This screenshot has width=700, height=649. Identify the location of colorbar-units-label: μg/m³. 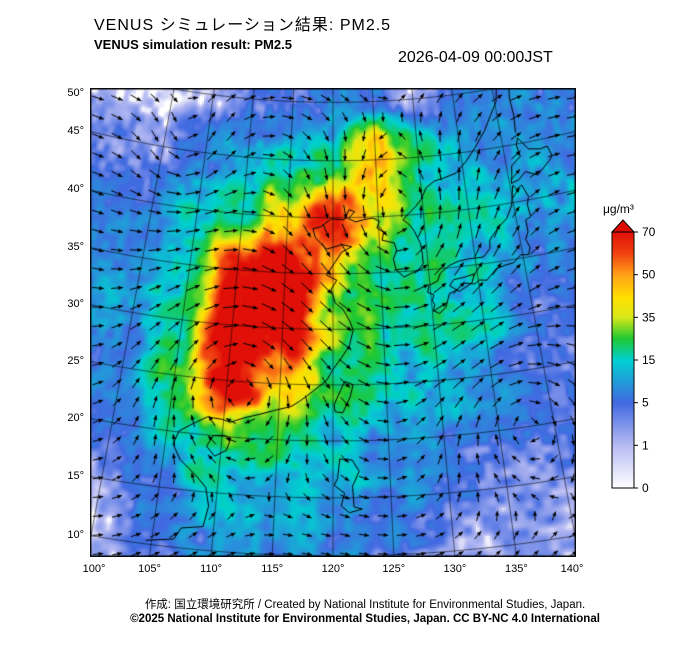
(618, 209).